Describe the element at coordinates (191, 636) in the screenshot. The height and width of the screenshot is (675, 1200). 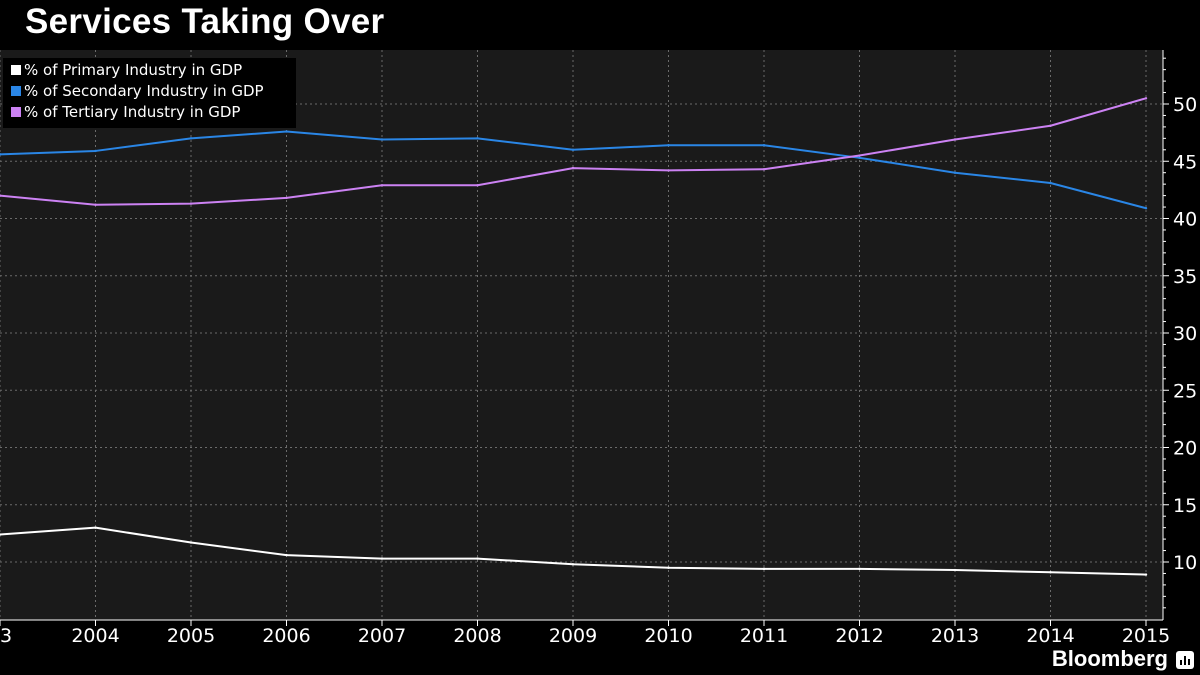
I see `x-tick-label: 2005` at that location.